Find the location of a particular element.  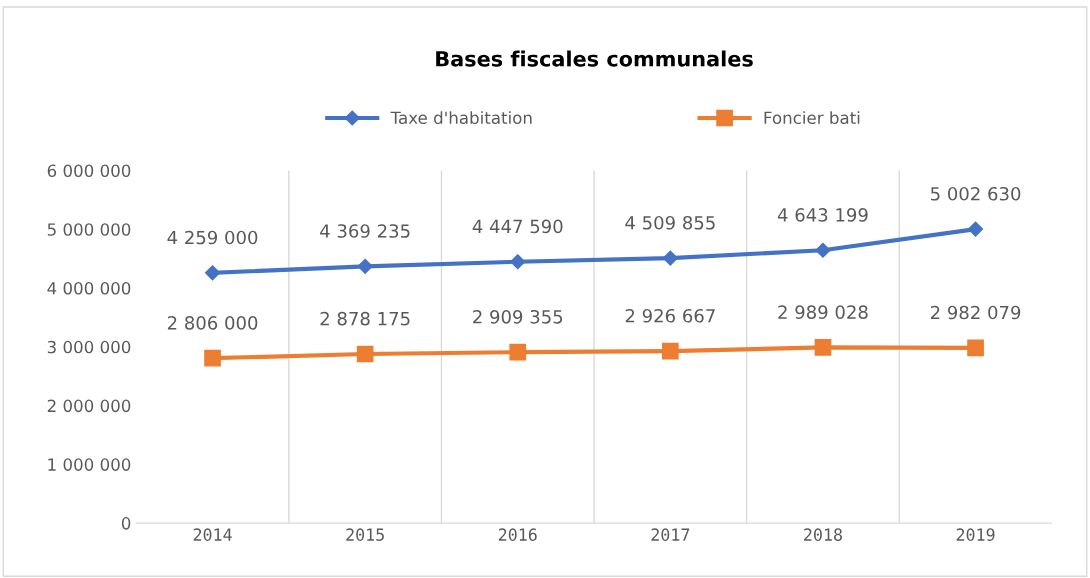

data-label: 4 259 000 is located at coordinates (212, 237).